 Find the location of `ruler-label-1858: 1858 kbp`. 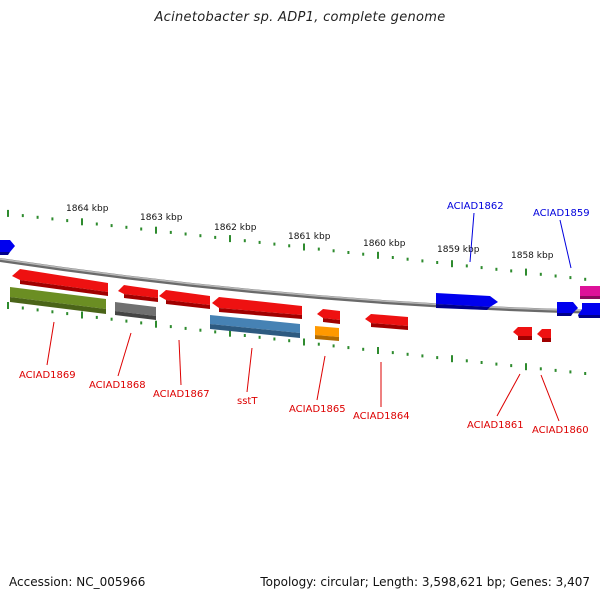

ruler-label-1858: 1858 kbp is located at coordinates (532, 256).